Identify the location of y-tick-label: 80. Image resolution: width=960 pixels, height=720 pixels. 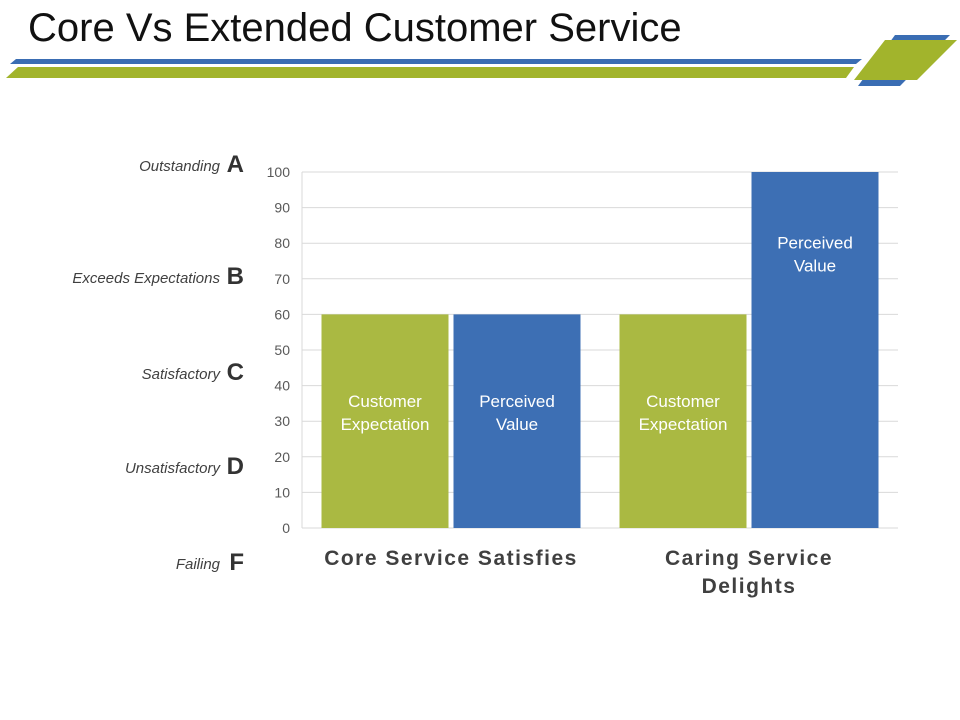
(282, 243).